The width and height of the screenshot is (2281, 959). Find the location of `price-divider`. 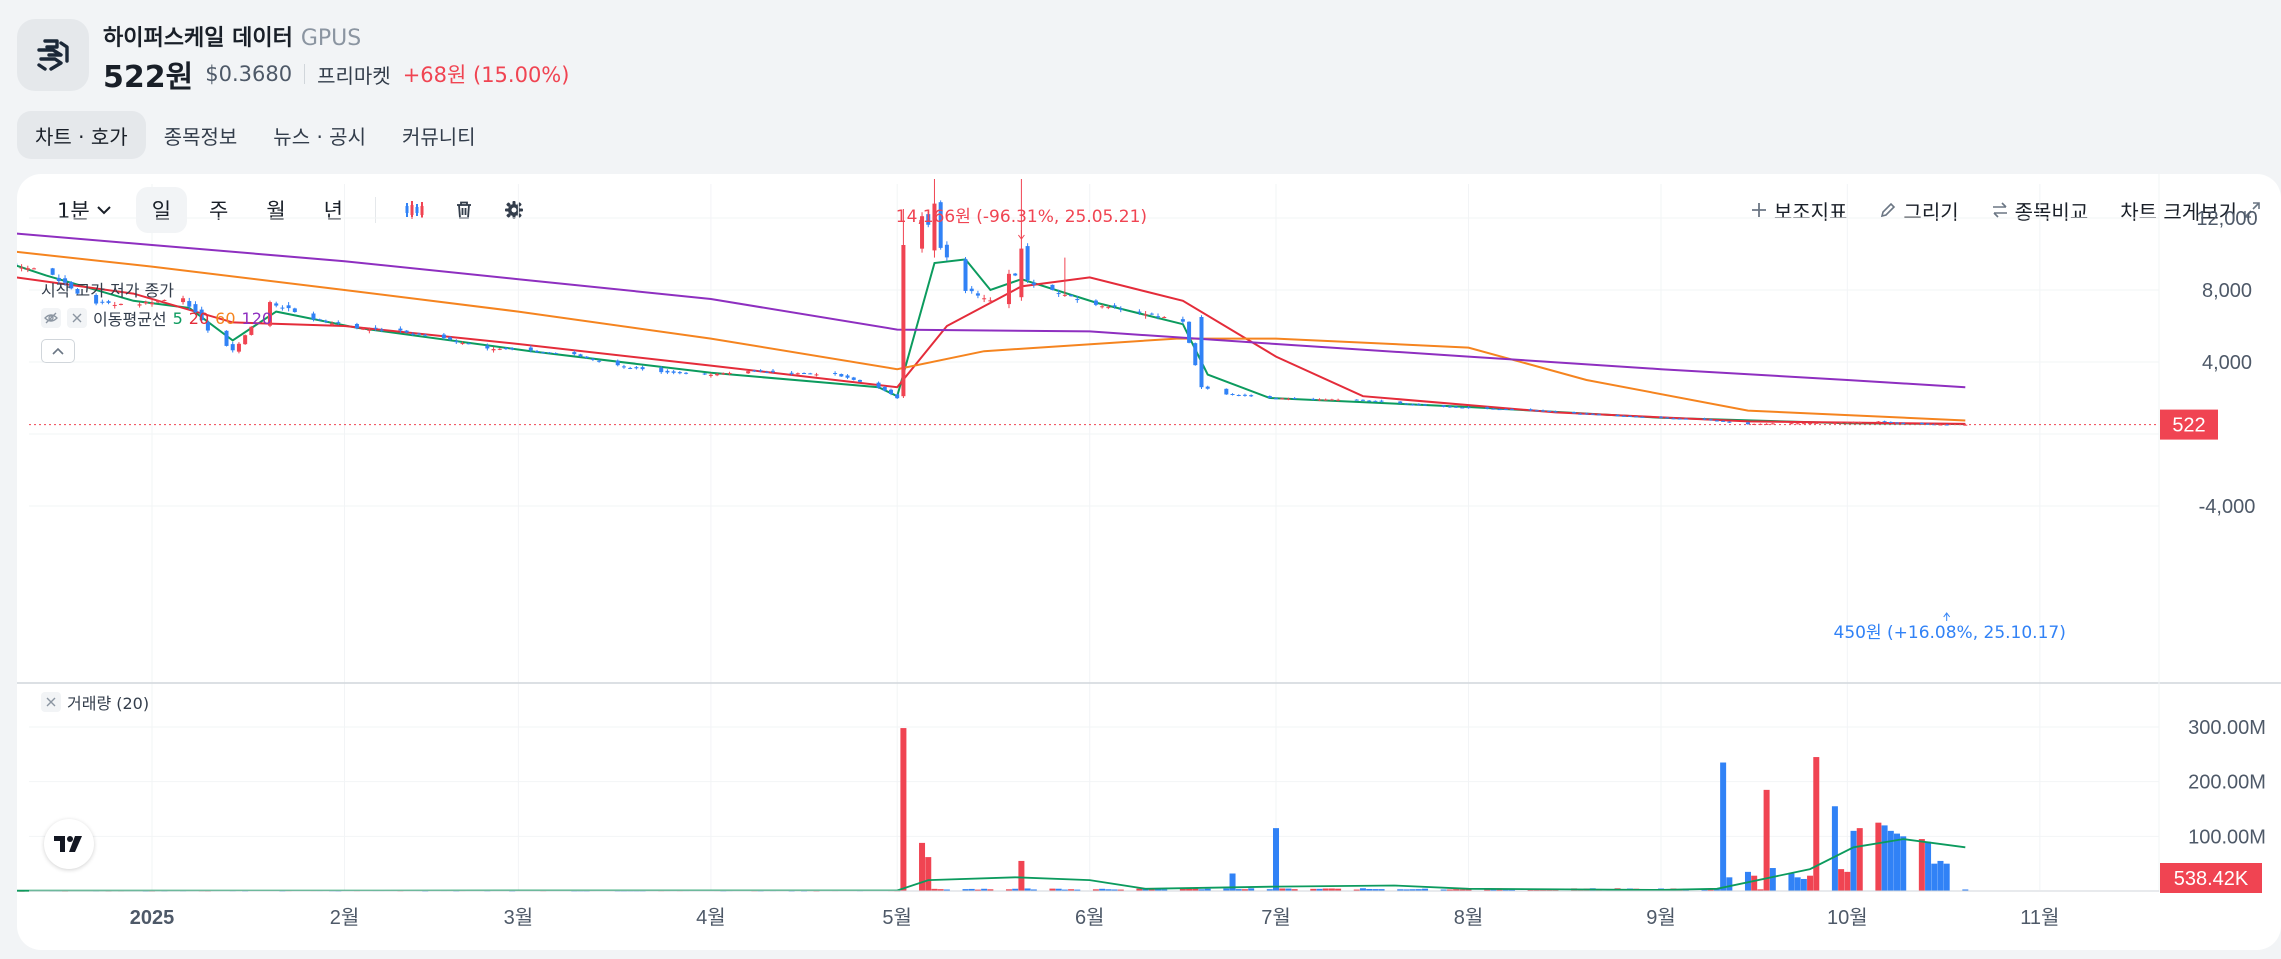

price-divider is located at coordinates (305, 74).